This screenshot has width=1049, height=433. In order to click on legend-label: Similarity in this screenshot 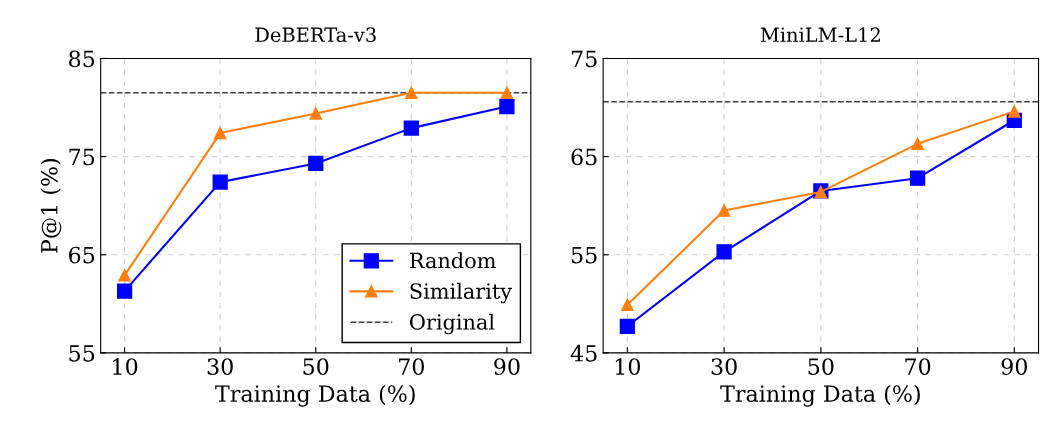, I will do `click(461, 293)`.